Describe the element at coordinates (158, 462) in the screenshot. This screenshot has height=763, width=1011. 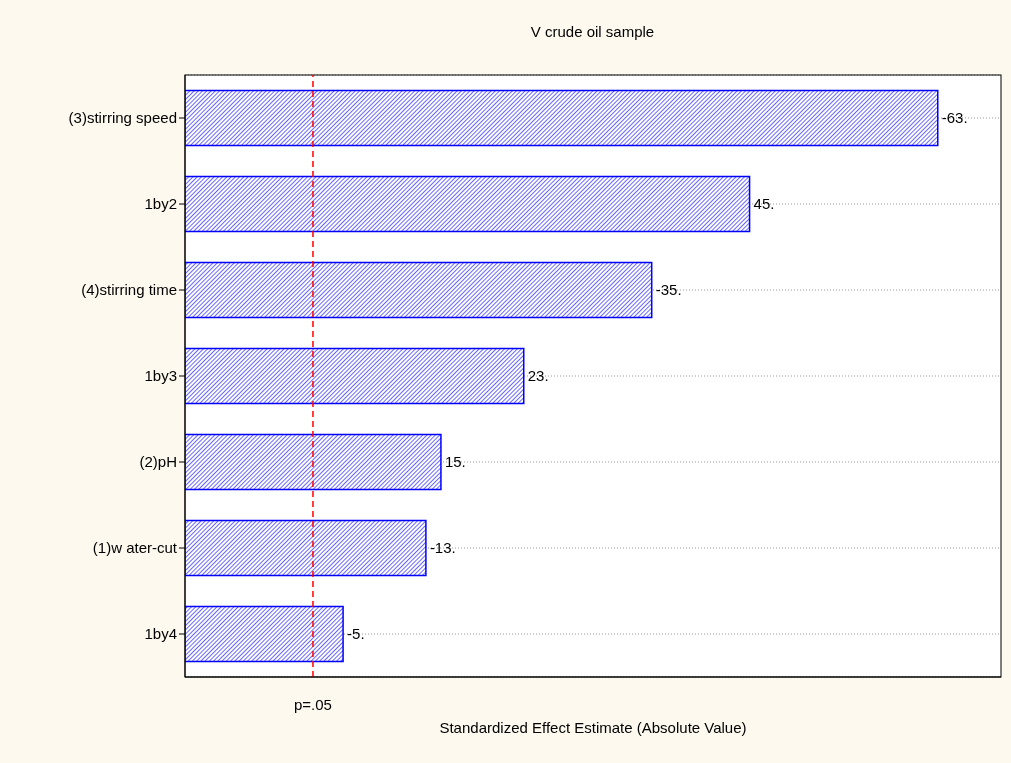
I see `y-tick-label: (2)pH` at that location.